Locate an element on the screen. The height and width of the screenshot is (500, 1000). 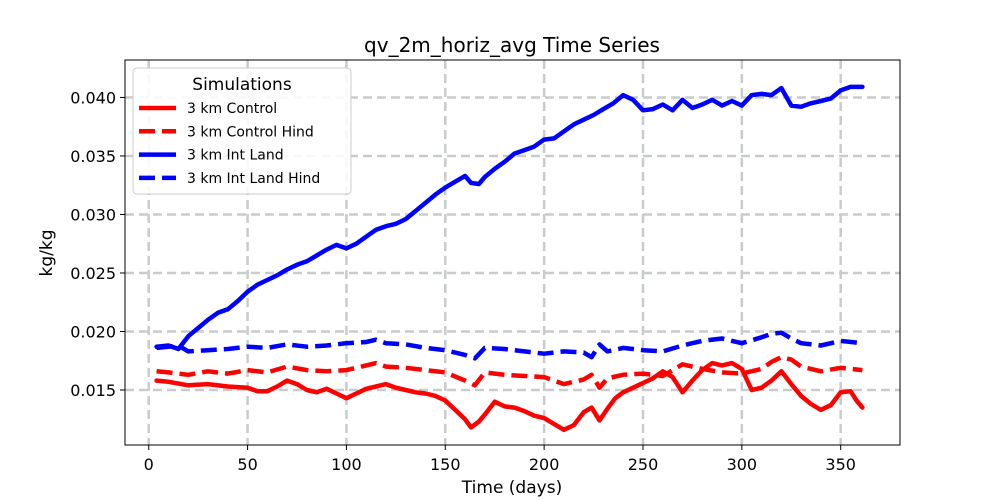
series-line-3-km-control-hind is located at coordinates (509, 372).